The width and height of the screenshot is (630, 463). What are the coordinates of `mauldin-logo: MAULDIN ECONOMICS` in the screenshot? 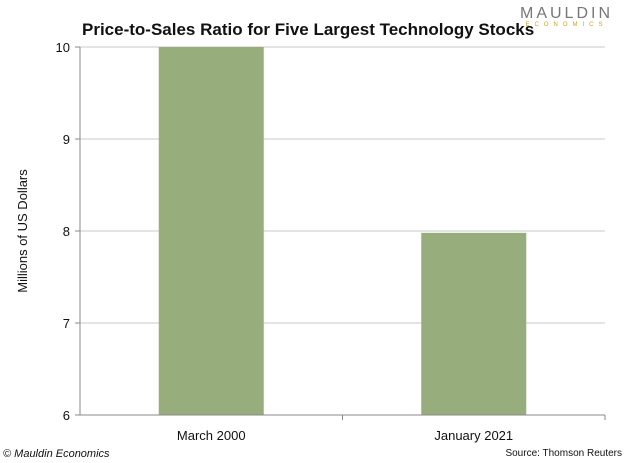 It's located at (566, 16).